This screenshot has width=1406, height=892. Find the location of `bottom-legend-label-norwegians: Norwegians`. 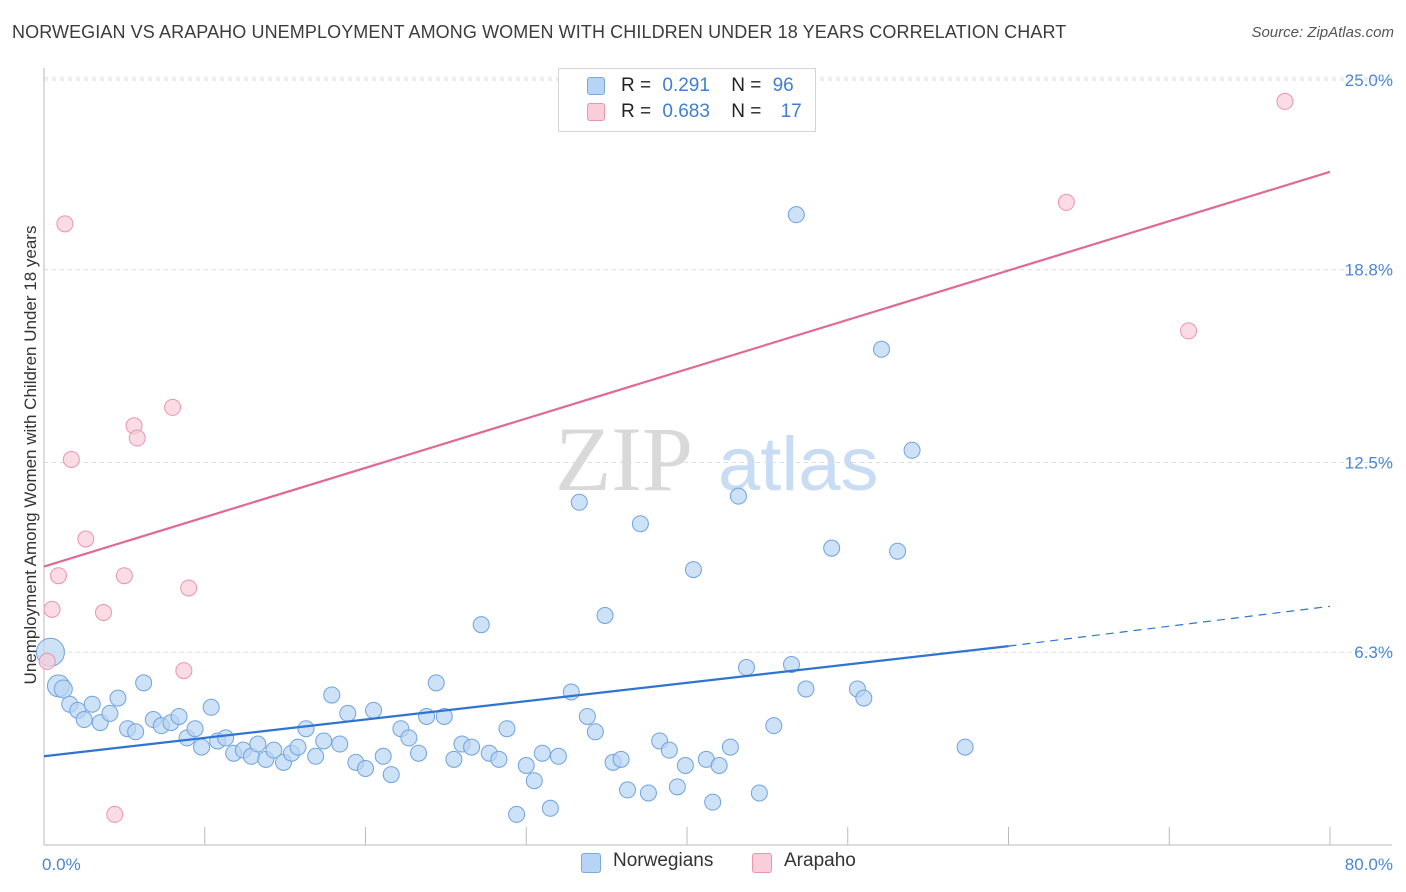

bottom-legend-label-norwegians: Norwegians is located at coordinates (663, 860).